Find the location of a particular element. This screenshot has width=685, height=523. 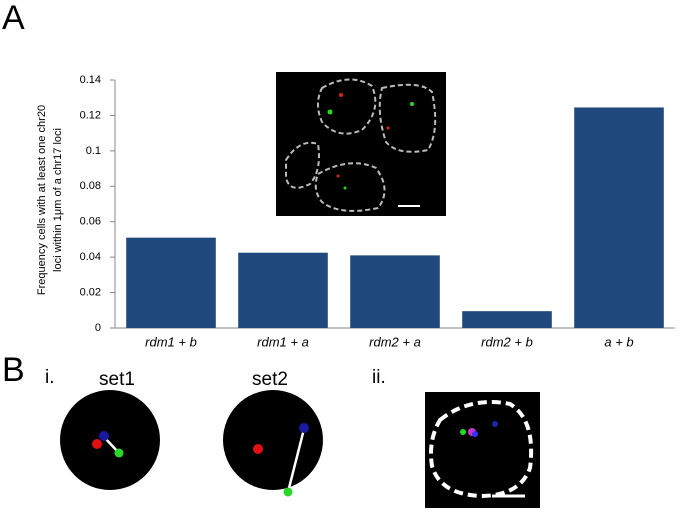

y-axis-label: Frequency cells with at least one chr20 is located at coordinates (42, 200).